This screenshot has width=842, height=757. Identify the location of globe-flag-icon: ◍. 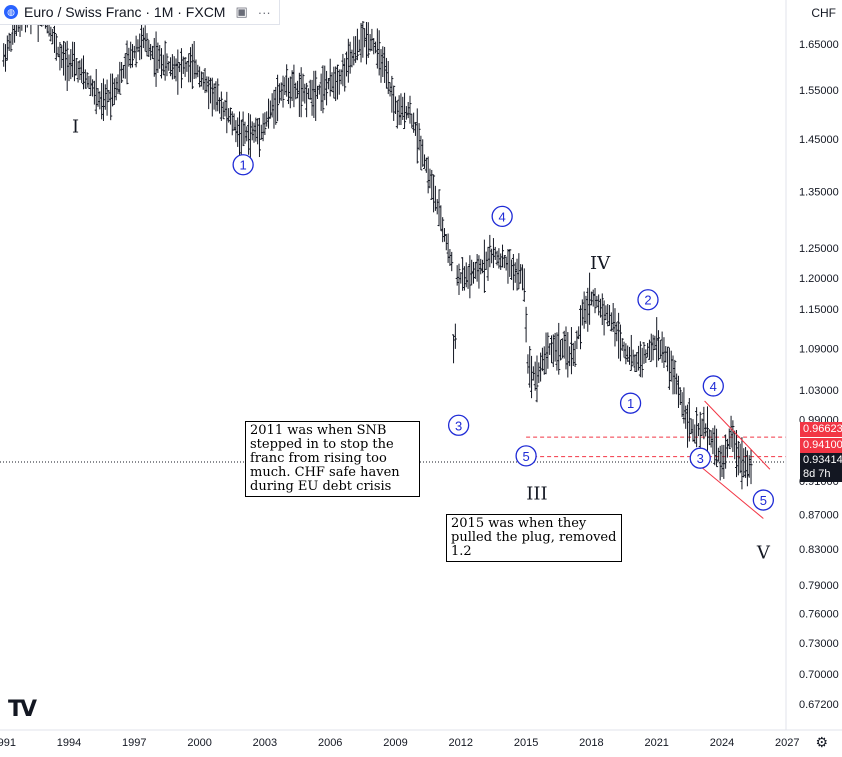
(11, 12).